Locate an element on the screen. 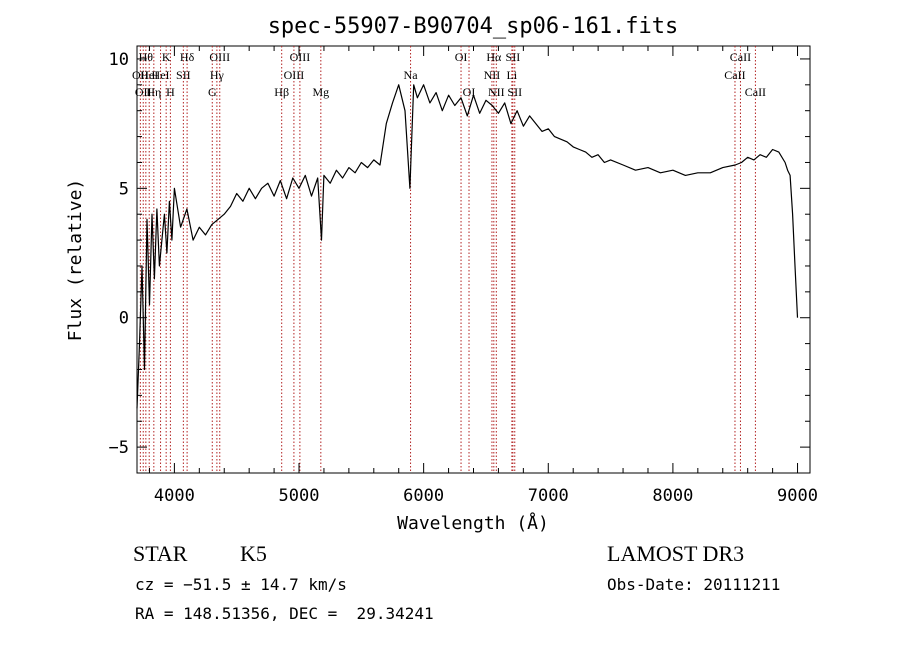 This screenshot has height=649, width=900. line-marker-label: G is located at coordinates (212, 92).